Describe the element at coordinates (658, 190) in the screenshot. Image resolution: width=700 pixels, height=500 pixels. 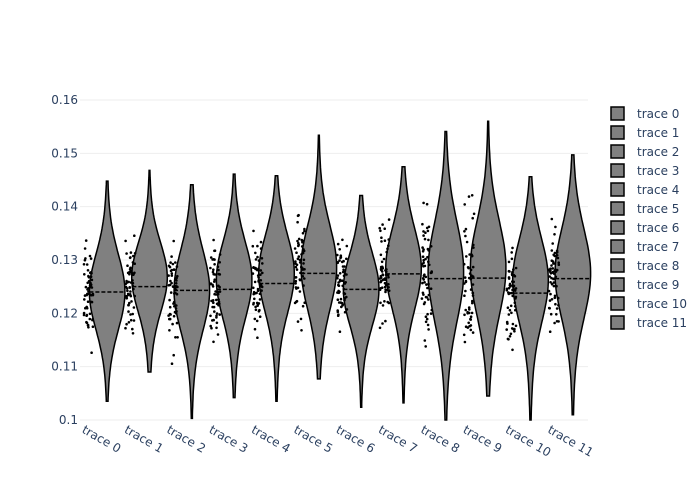
I see `legend-label: trace 4` at that location.